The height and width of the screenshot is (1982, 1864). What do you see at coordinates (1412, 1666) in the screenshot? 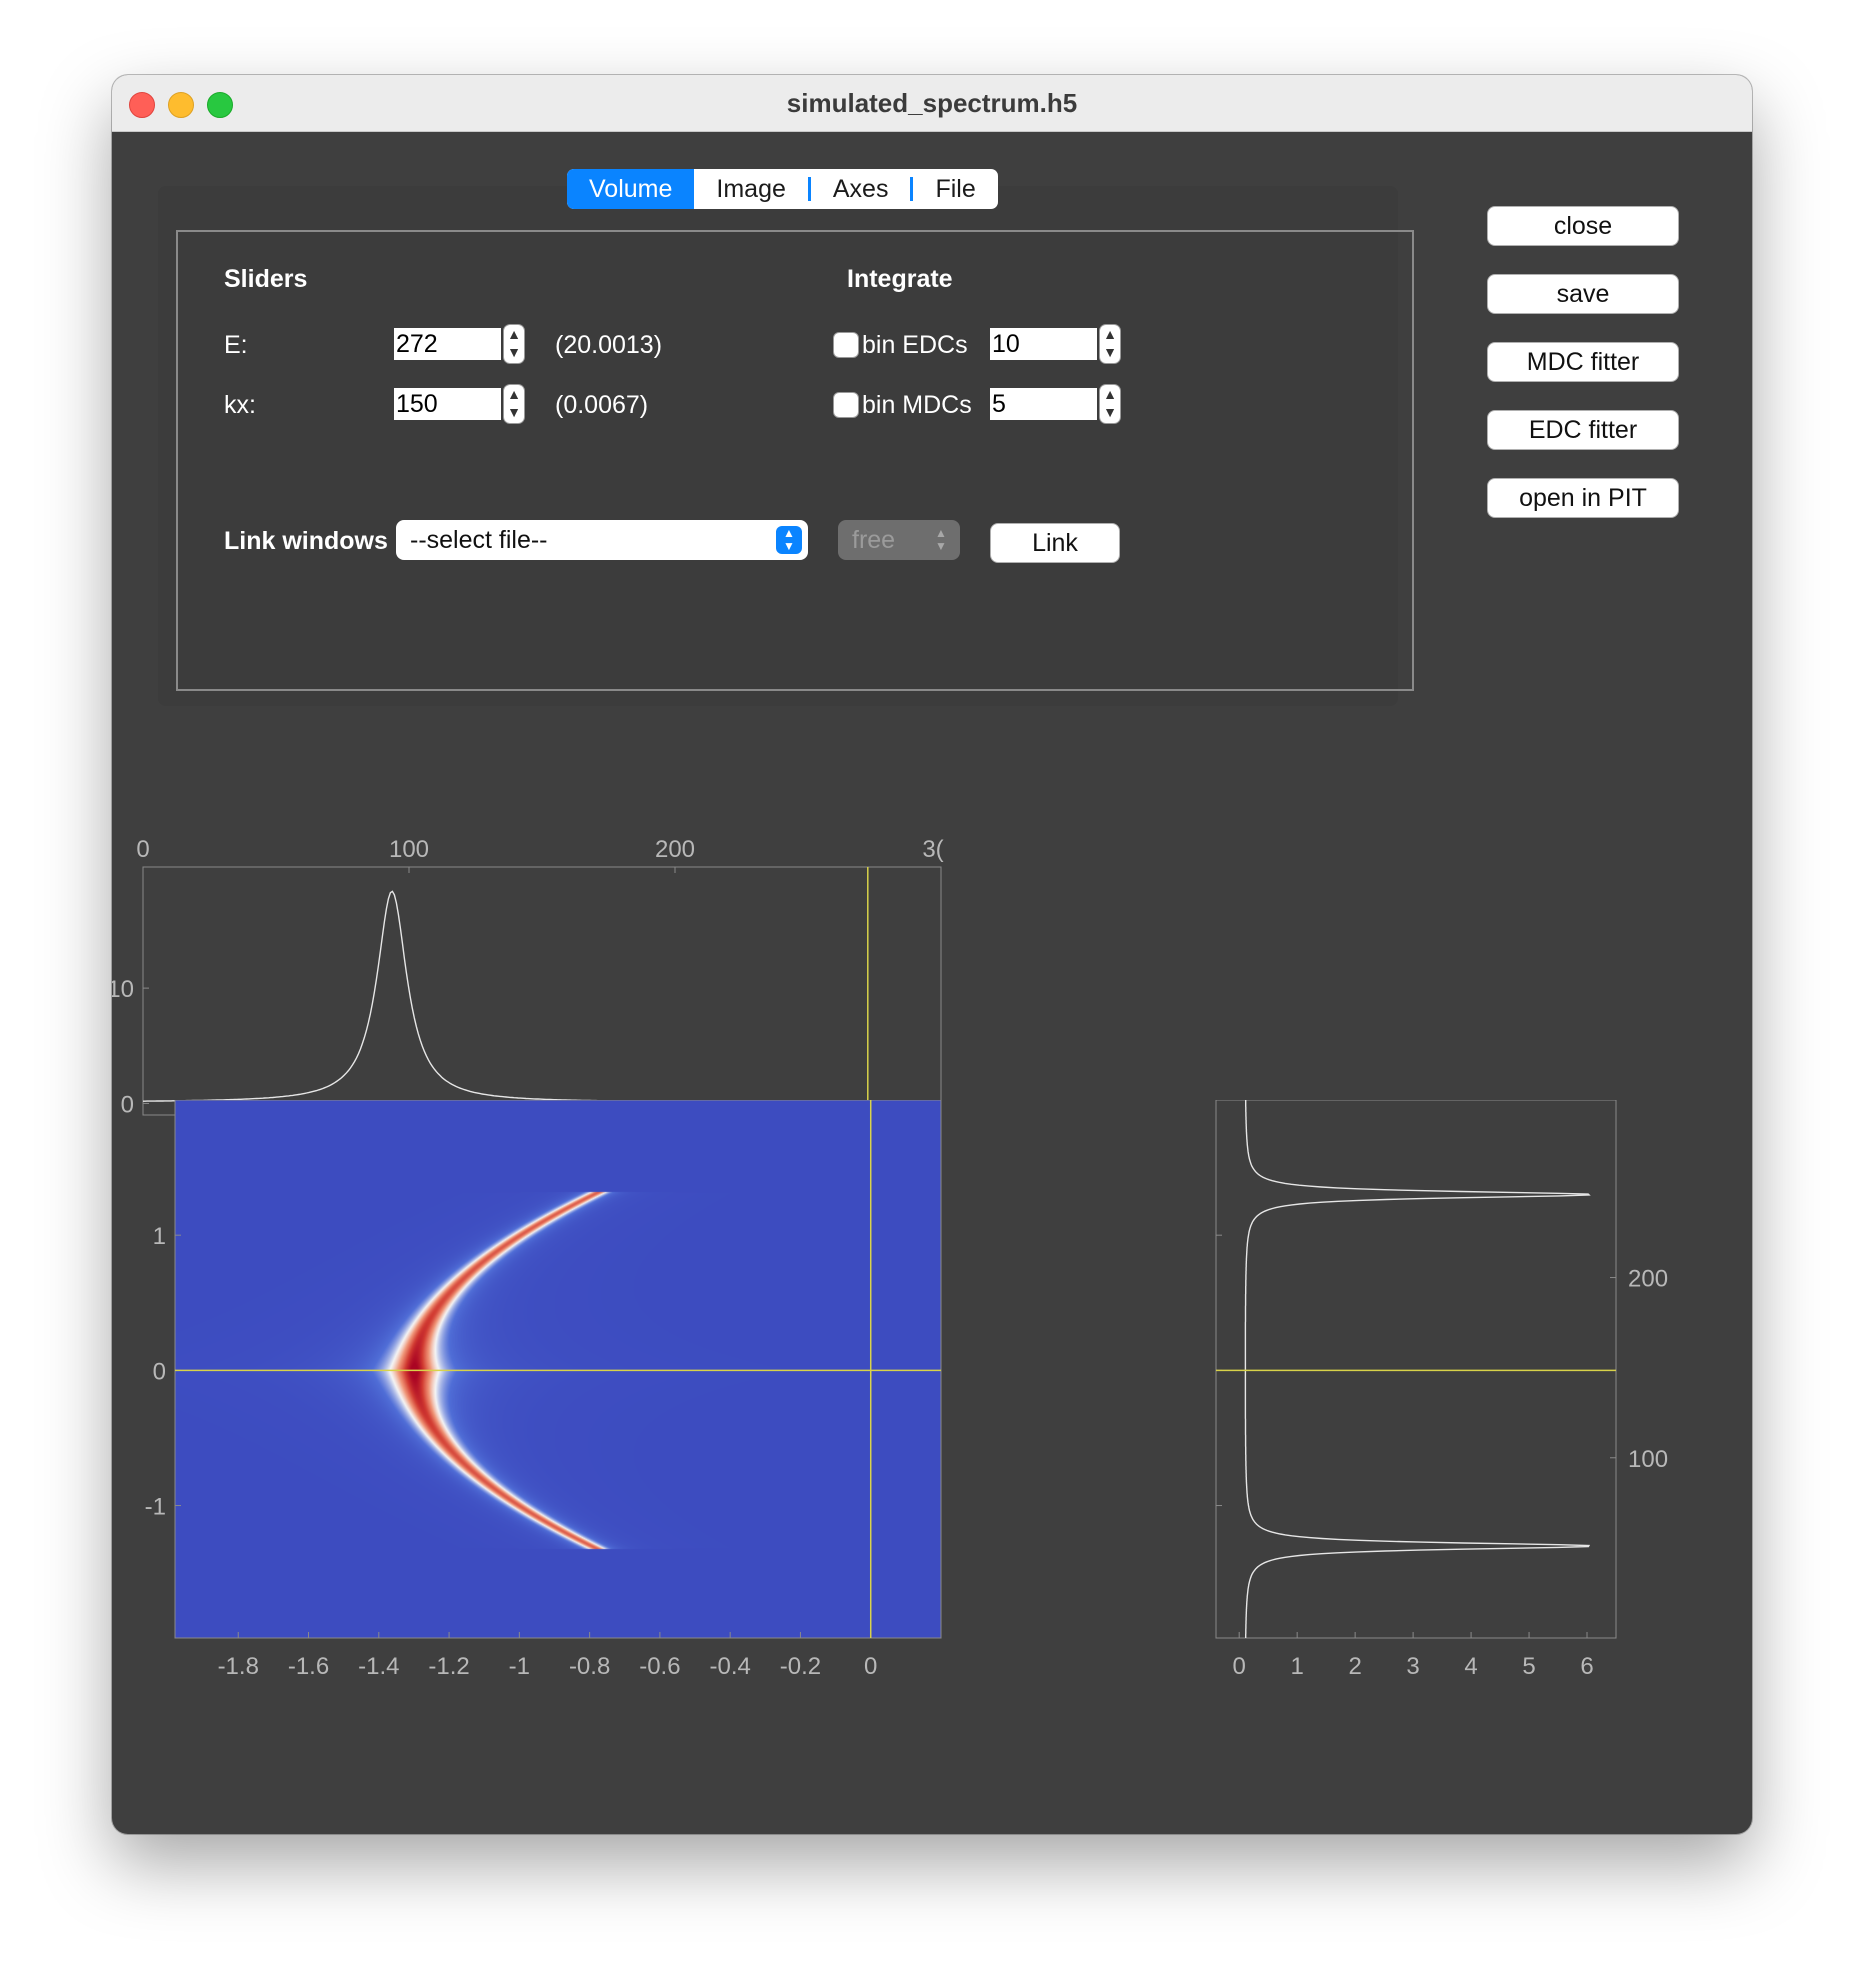
I see `edc-x-tick-label: 3` at bounding box center [1412, 1666].